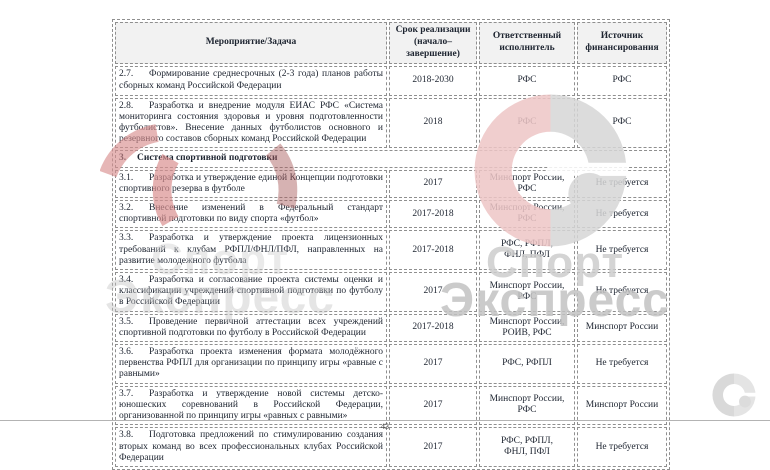 This screenshot has width=770, height=470. I want to click on row-number: 3.4., so click(126, 280).